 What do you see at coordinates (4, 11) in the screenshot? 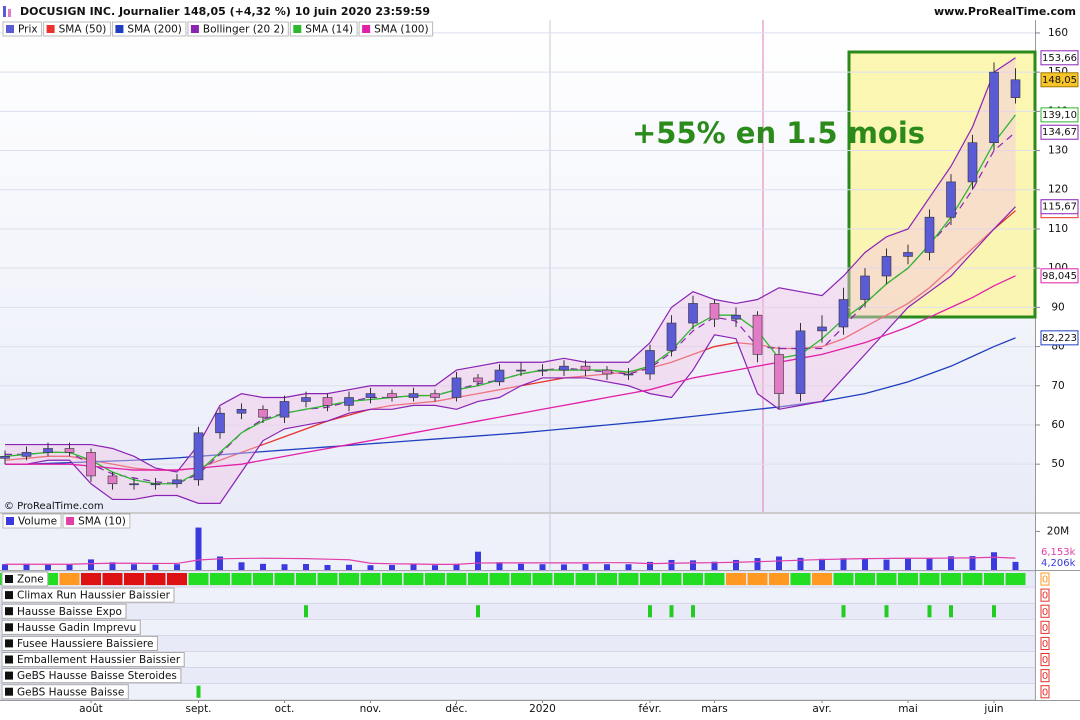
I see `logo-icon` at bounding box center [4, 11].